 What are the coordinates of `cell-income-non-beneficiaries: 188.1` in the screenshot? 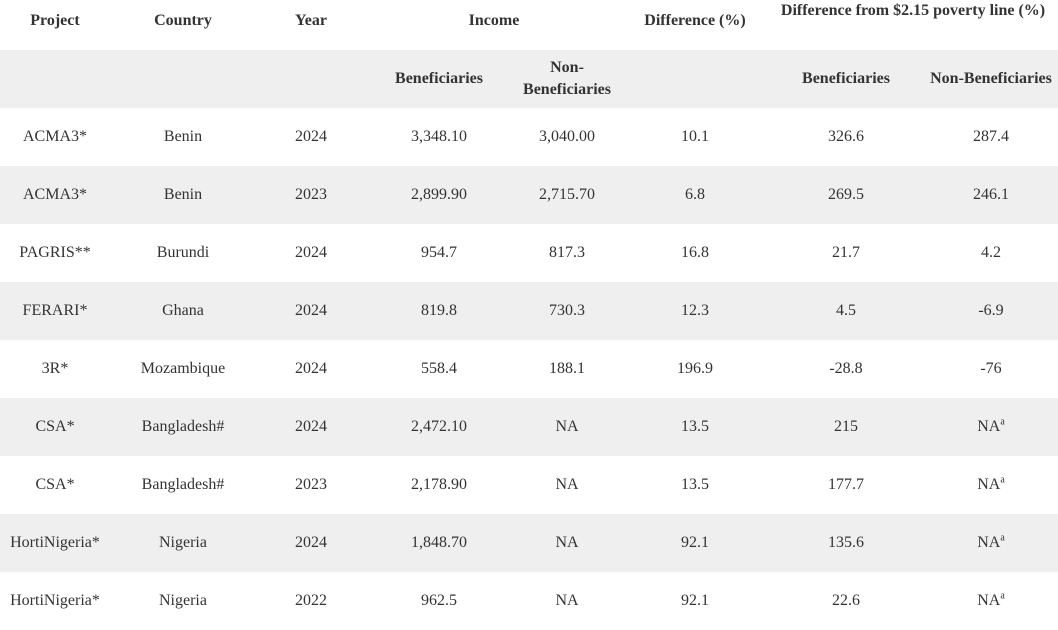 It's located at (567, 369).